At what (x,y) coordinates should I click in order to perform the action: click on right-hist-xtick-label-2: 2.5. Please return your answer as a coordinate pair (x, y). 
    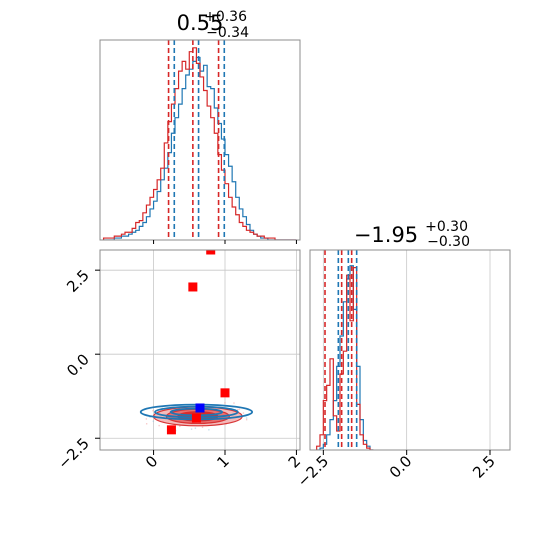
    Looking at the image, I should click on (484, 467).